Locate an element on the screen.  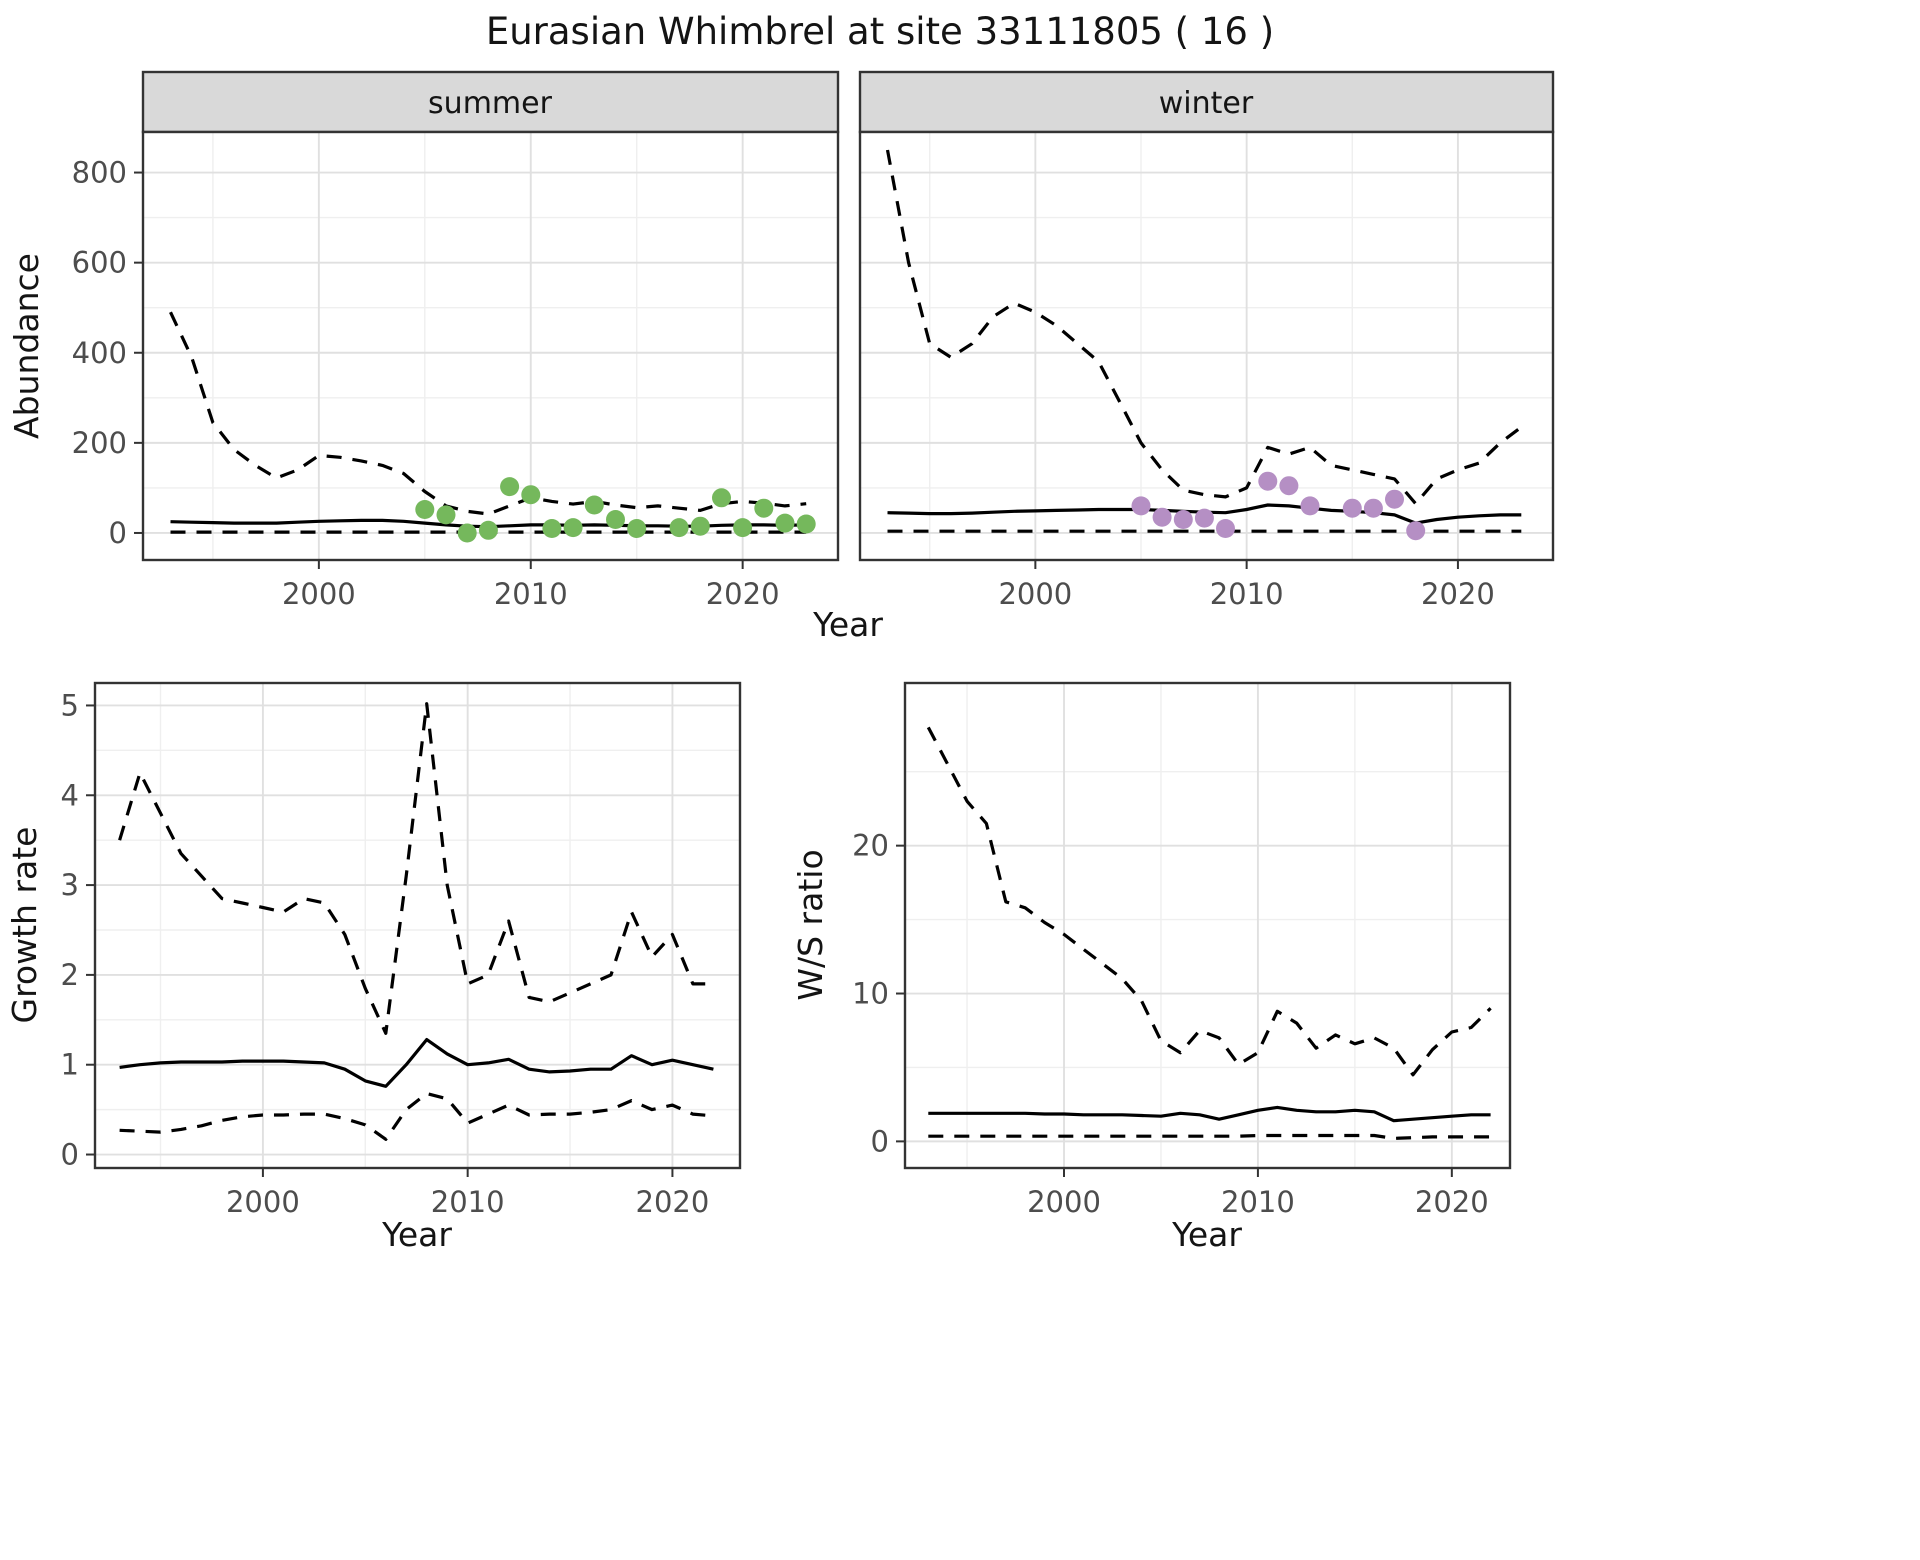
y-tick-label: 2 is located at coordinates (70, 975).